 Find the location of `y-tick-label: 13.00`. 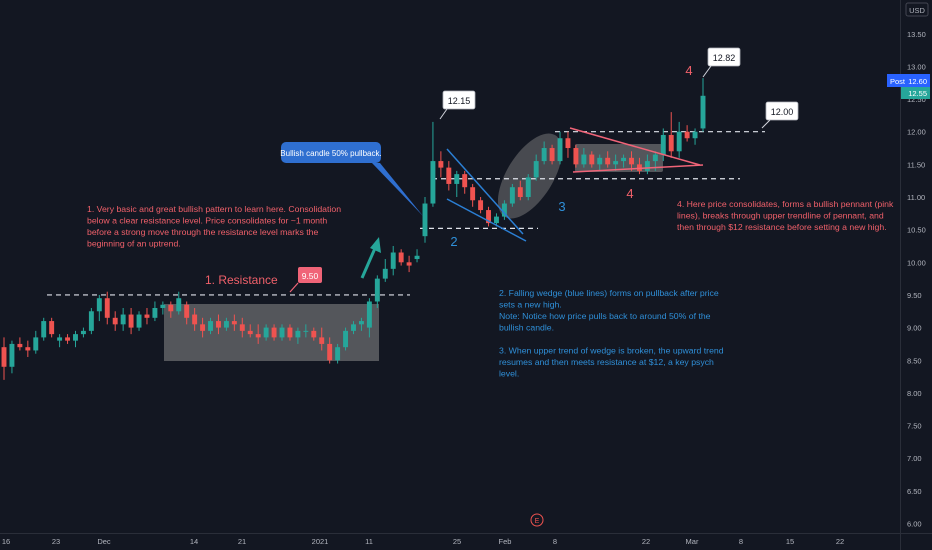

y-tick-label: 13.00 is located at coordinates (916, 66).